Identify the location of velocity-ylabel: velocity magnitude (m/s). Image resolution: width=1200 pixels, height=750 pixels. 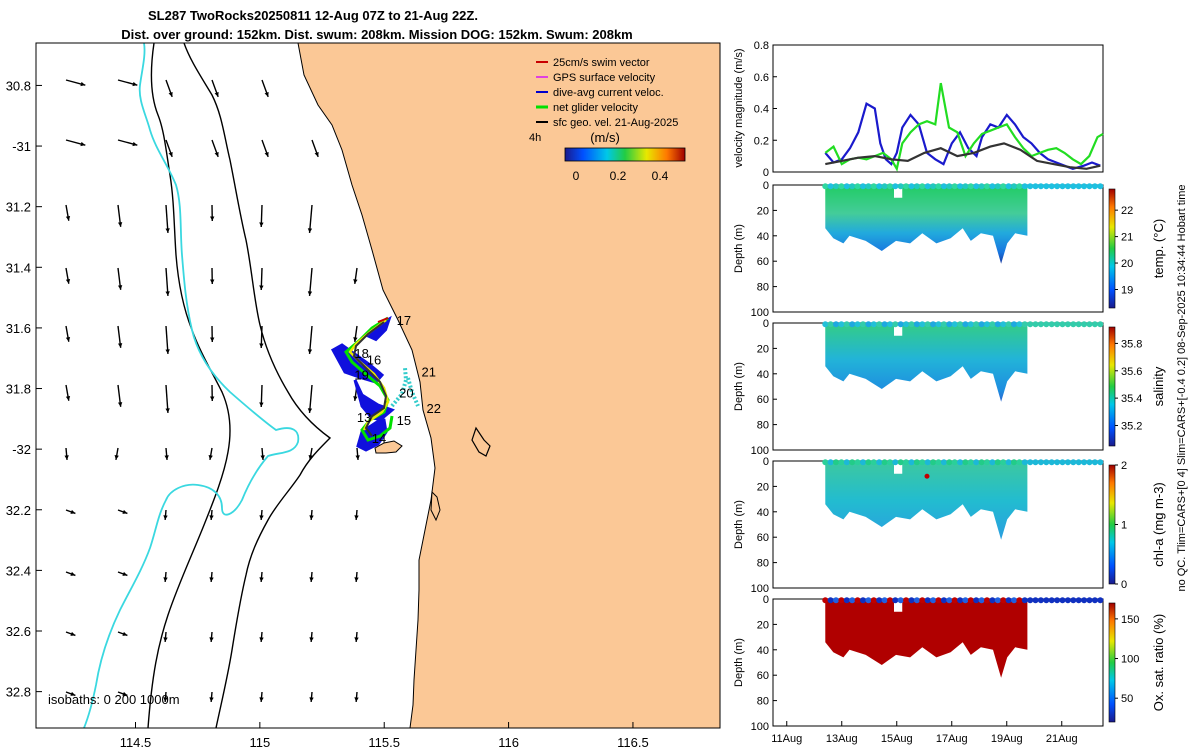
(739, 107).